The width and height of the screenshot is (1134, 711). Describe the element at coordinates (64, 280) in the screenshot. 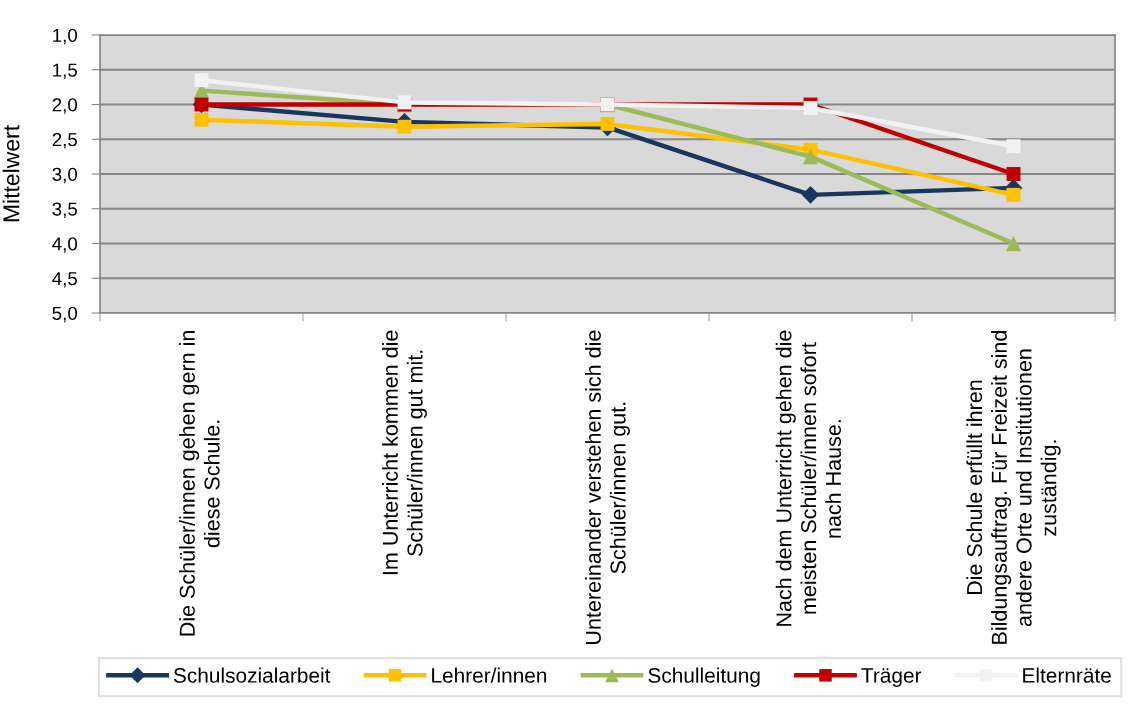

I see `y-tick-label: 4,5` at that location.